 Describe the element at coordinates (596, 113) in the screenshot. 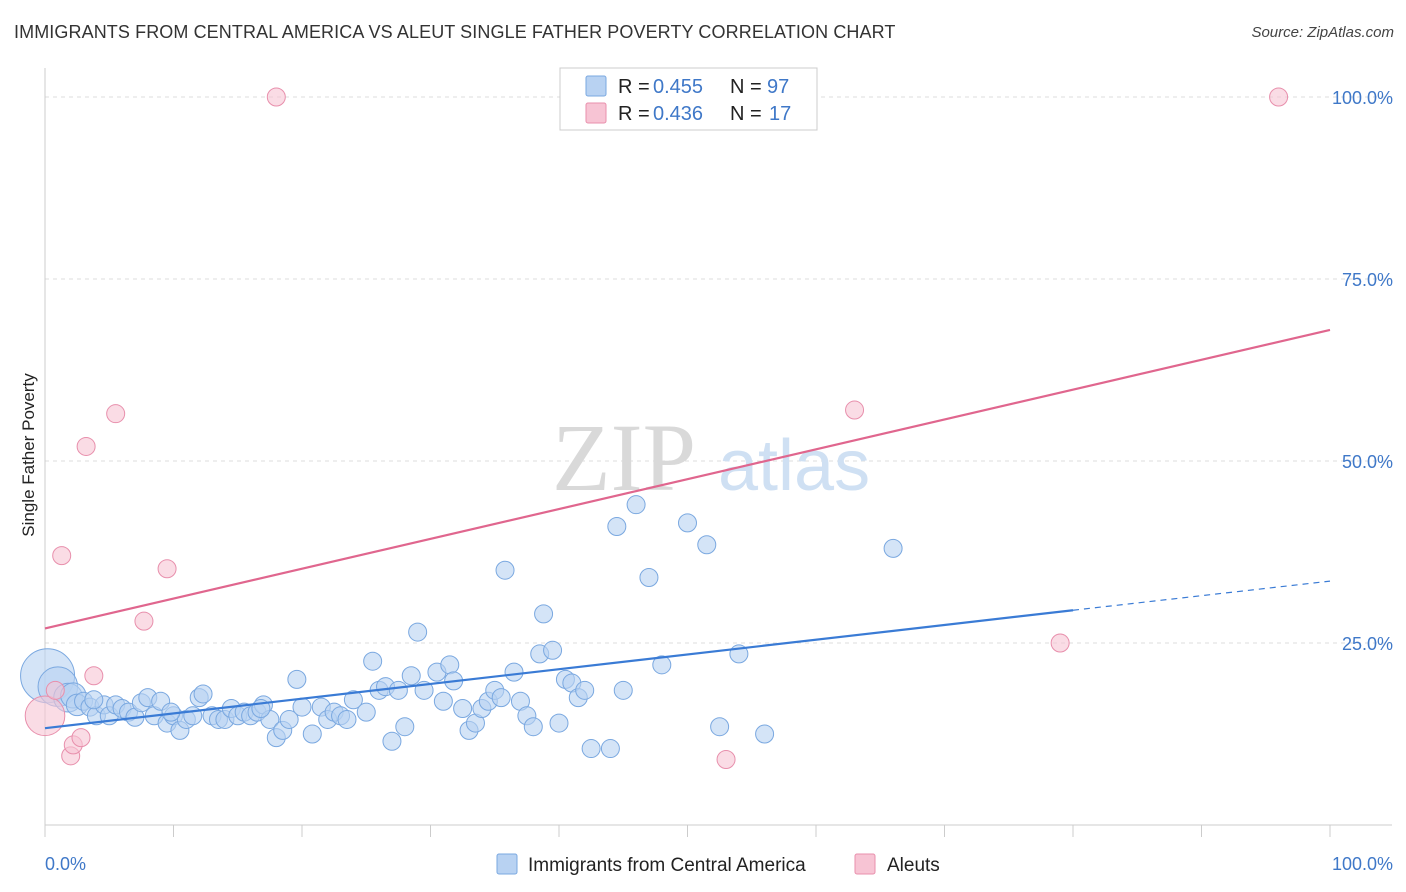

I see `legend-swatch-aleuts` at that location.